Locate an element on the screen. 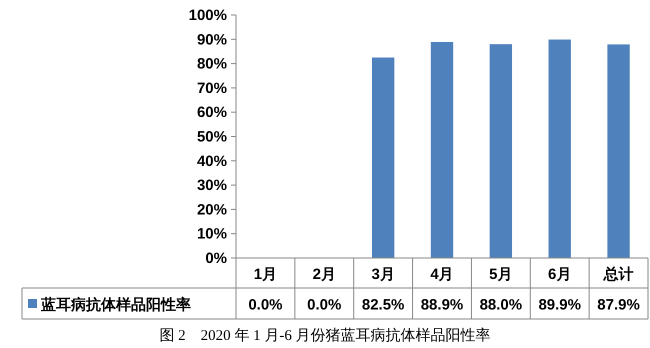 The image size is (650, 348). y-tick-label: 20% is located at coordinates (211, 209).